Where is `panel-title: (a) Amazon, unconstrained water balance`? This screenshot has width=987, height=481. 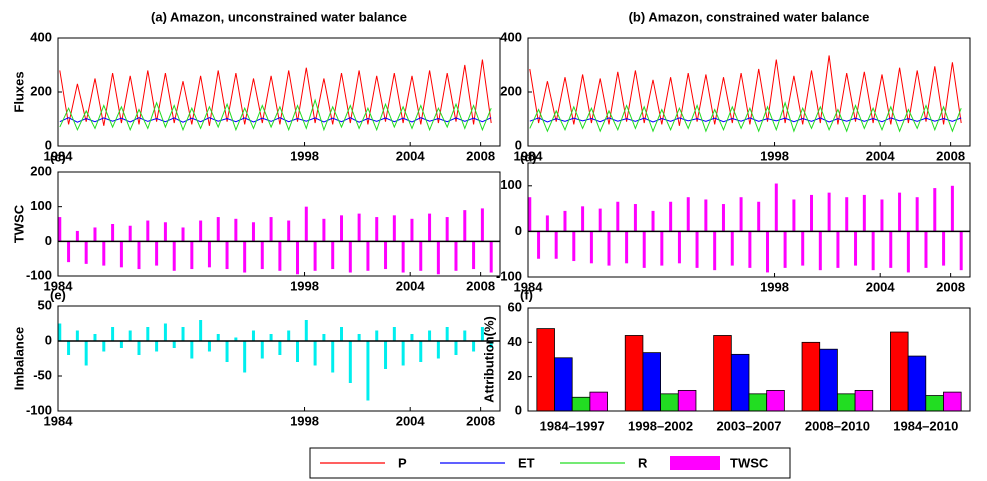
panel-title: (a) Amazon, unconstrained water balance is located at coordinates (279, 16).